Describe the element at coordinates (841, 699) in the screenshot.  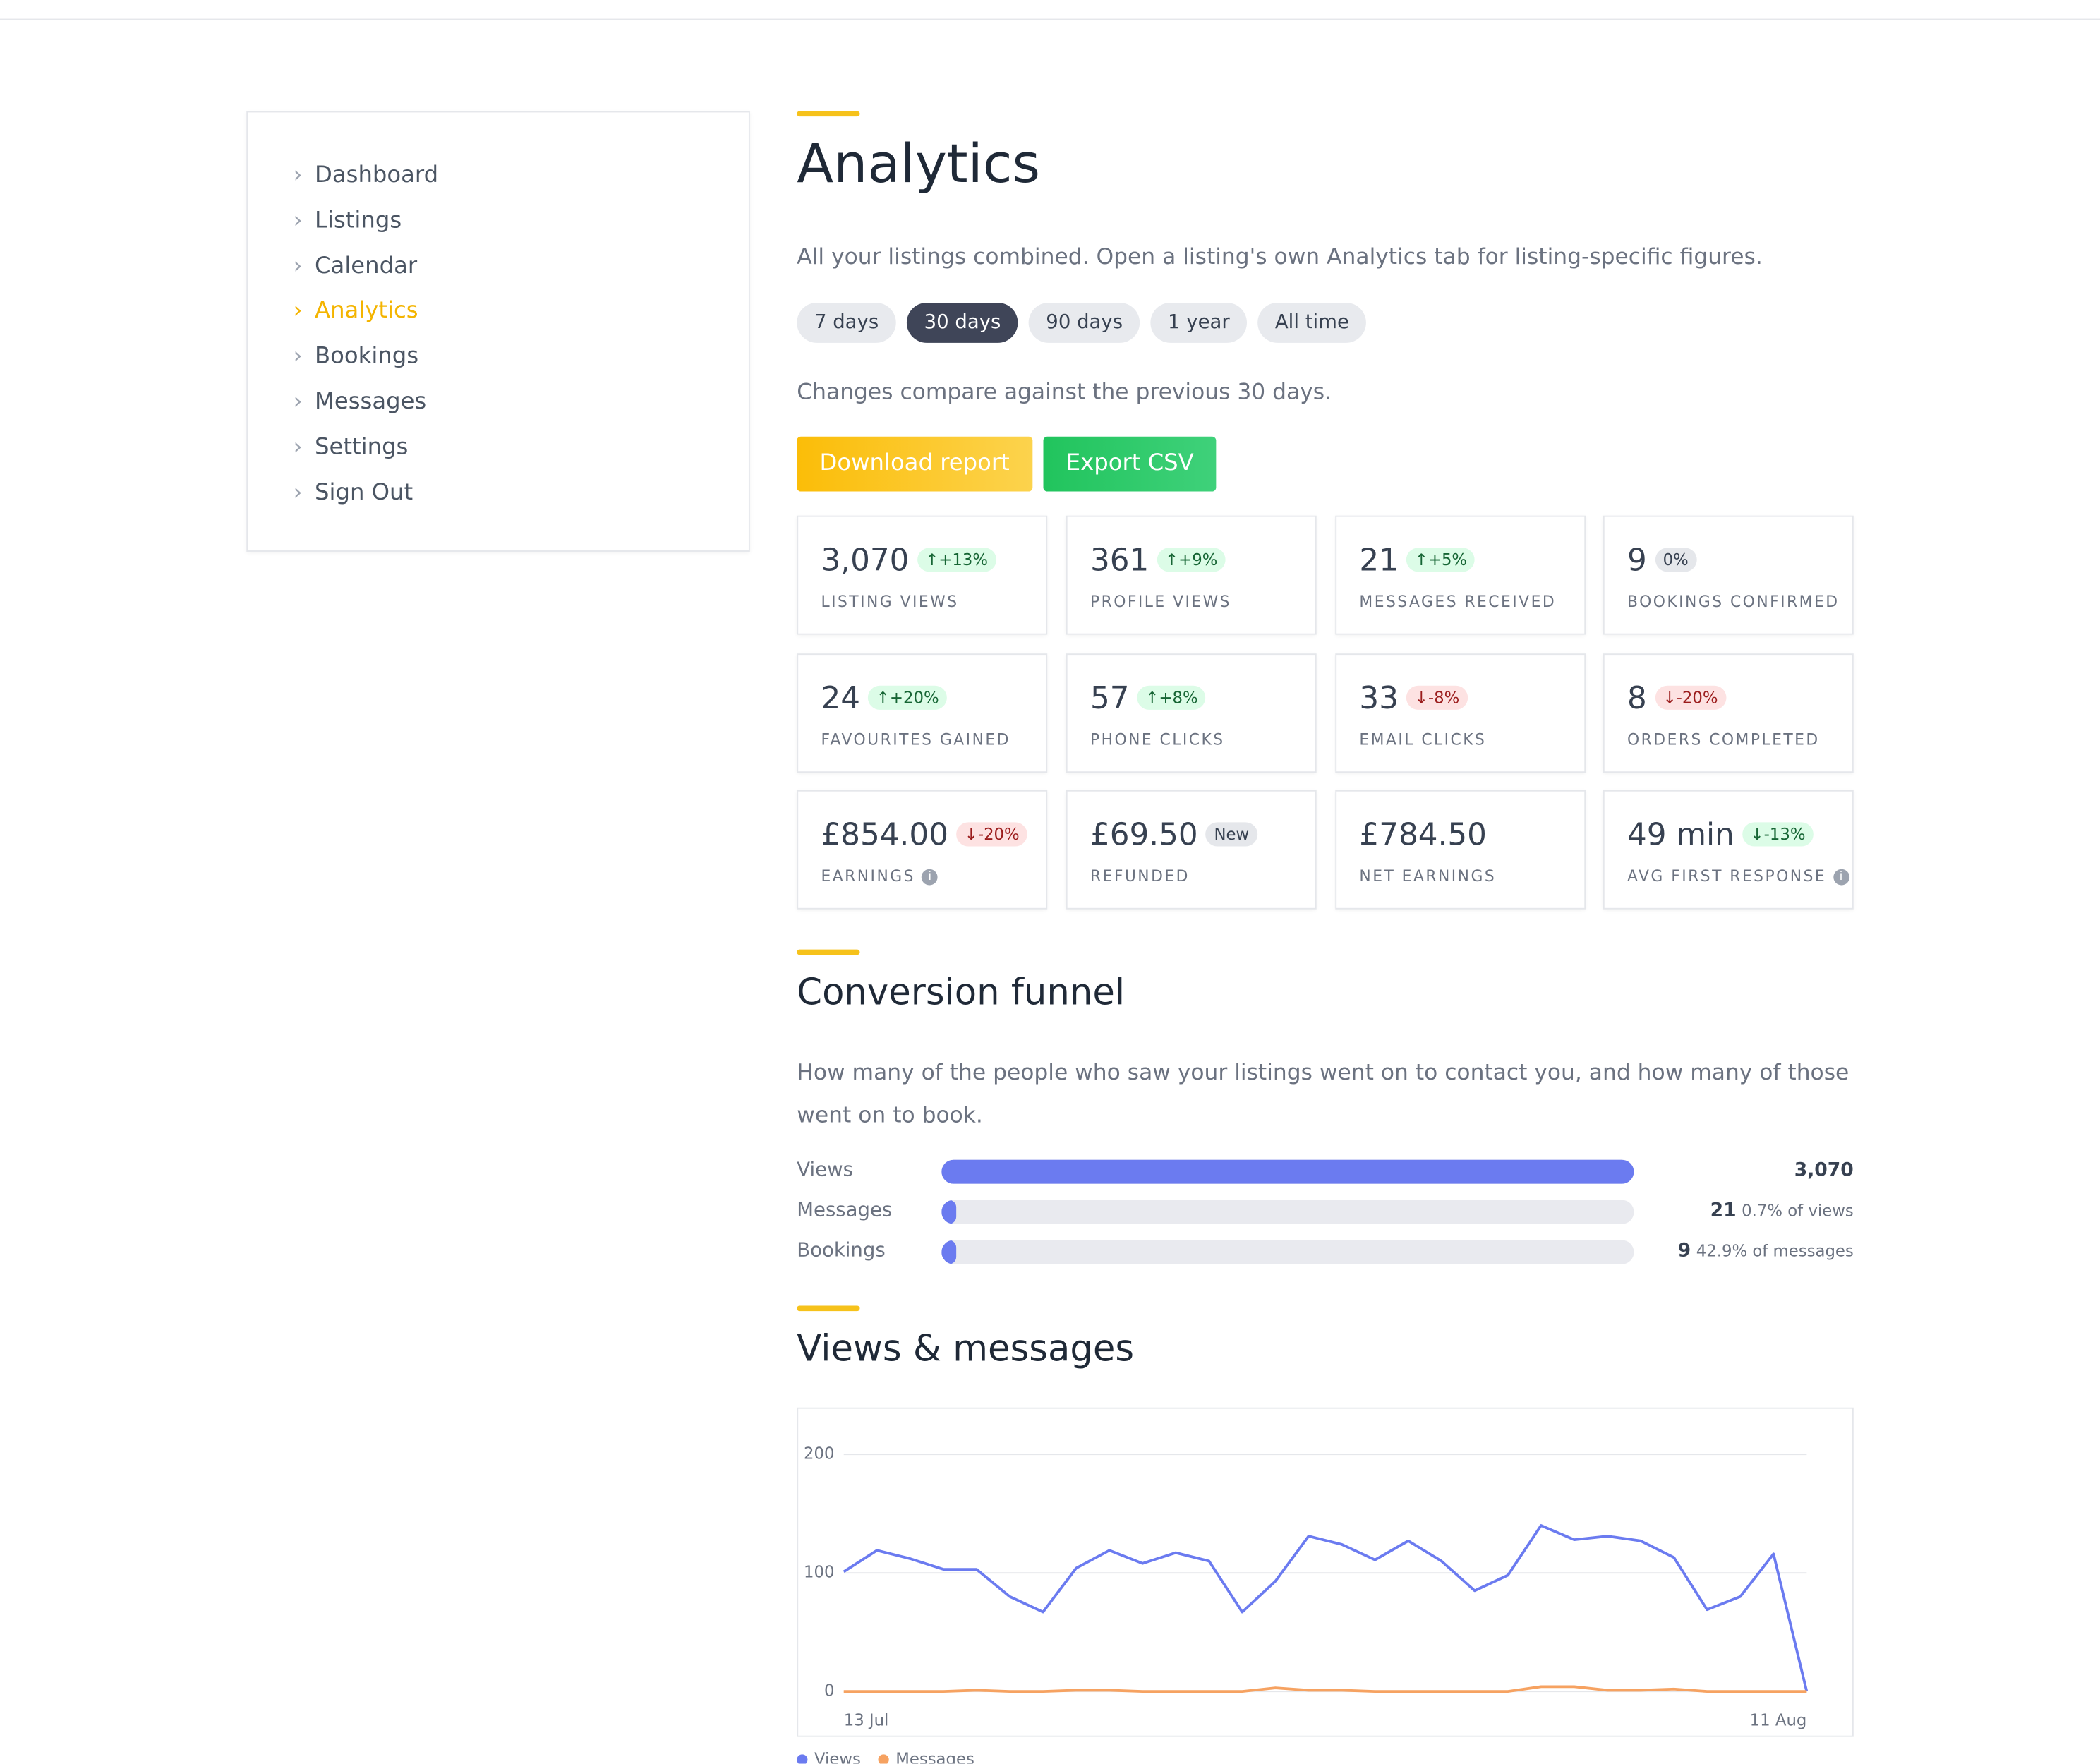
I see `stat-number: 24` at that location.